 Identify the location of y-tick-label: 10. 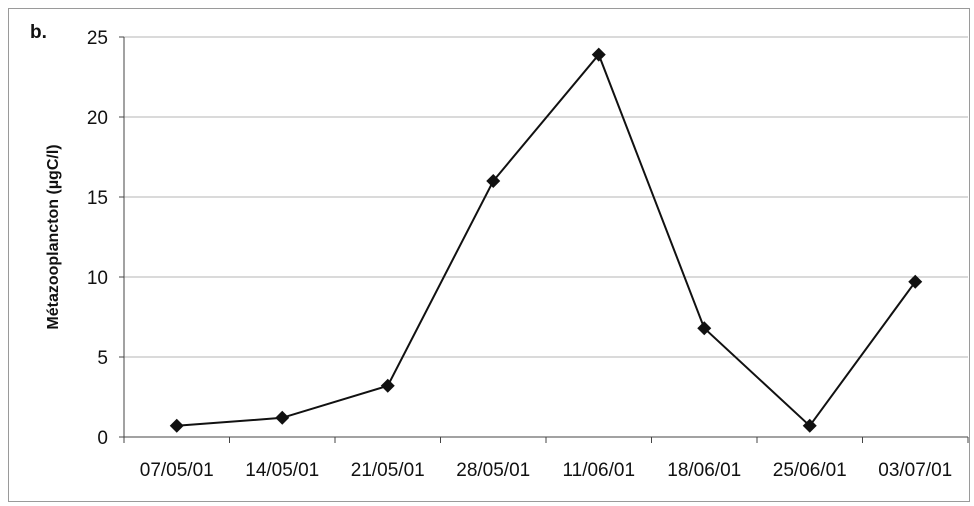
(97, 278).